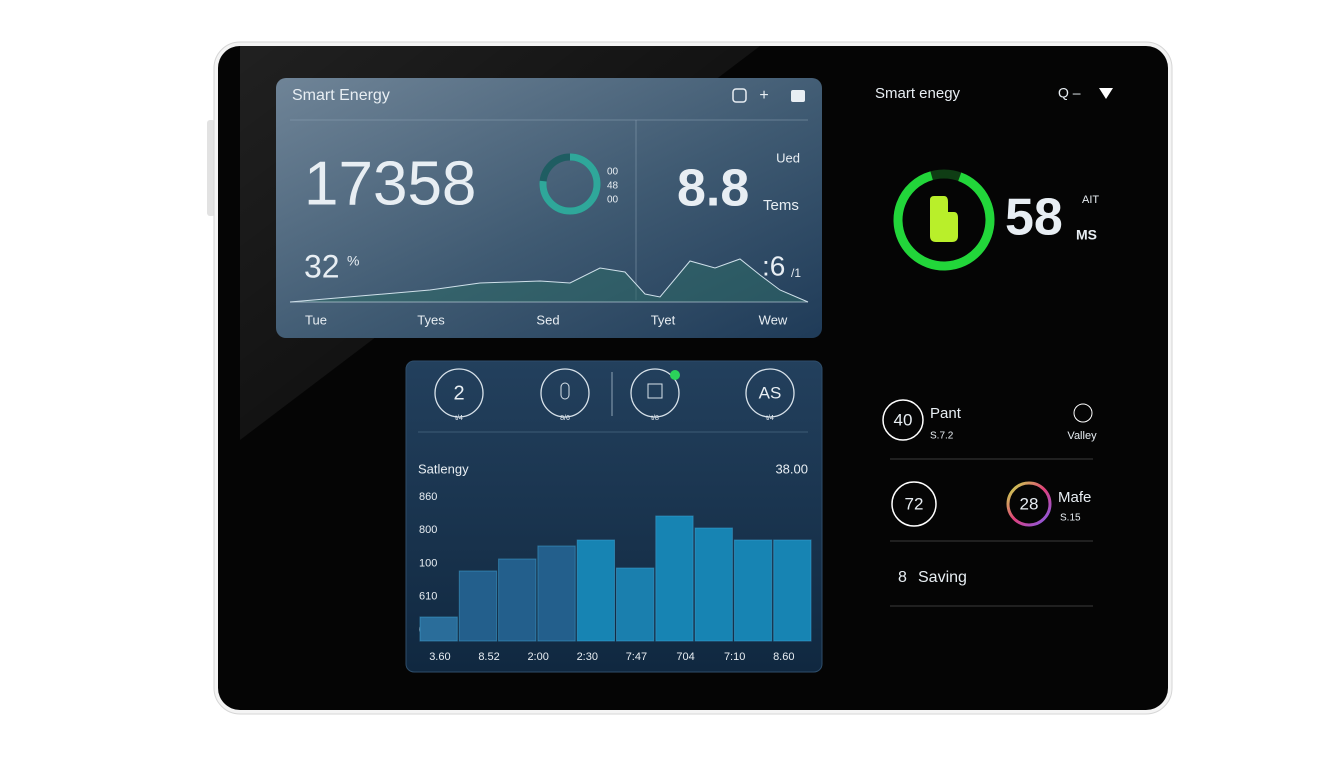  I want to click on row-name: Pant, so click(946, 413).